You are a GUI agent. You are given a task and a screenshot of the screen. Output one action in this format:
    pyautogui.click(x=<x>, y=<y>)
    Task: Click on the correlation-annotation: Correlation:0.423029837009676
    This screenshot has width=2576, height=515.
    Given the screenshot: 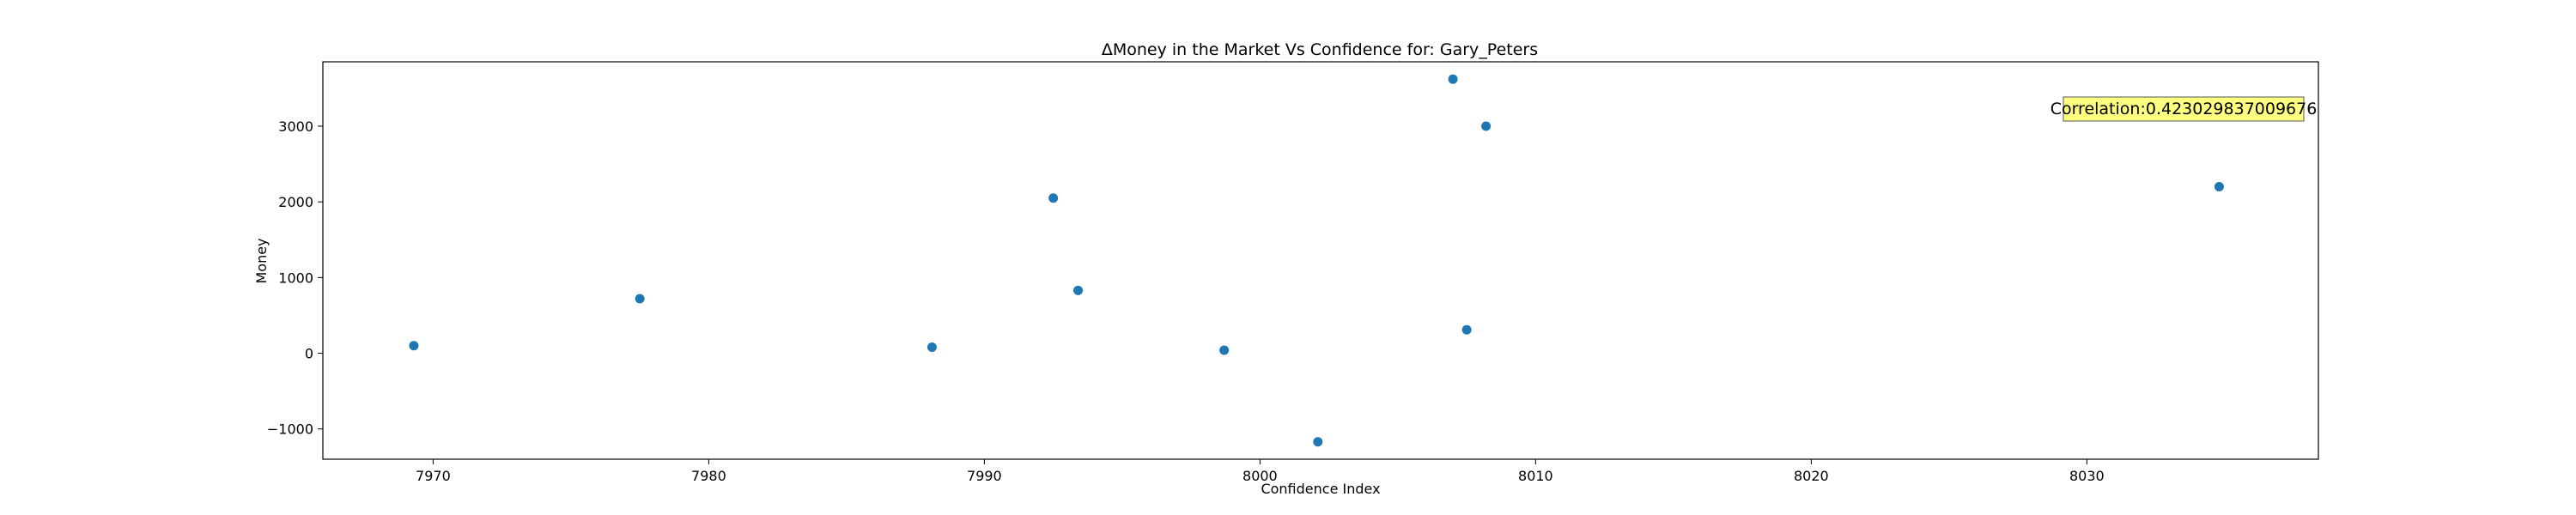 What is the action you would take?
    pyautogui.click(x=2184, y=109)
    